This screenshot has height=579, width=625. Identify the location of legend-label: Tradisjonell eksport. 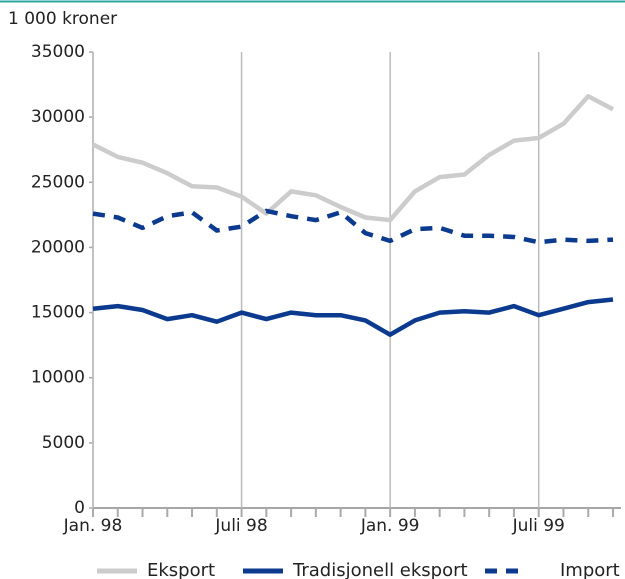
(380, 569).